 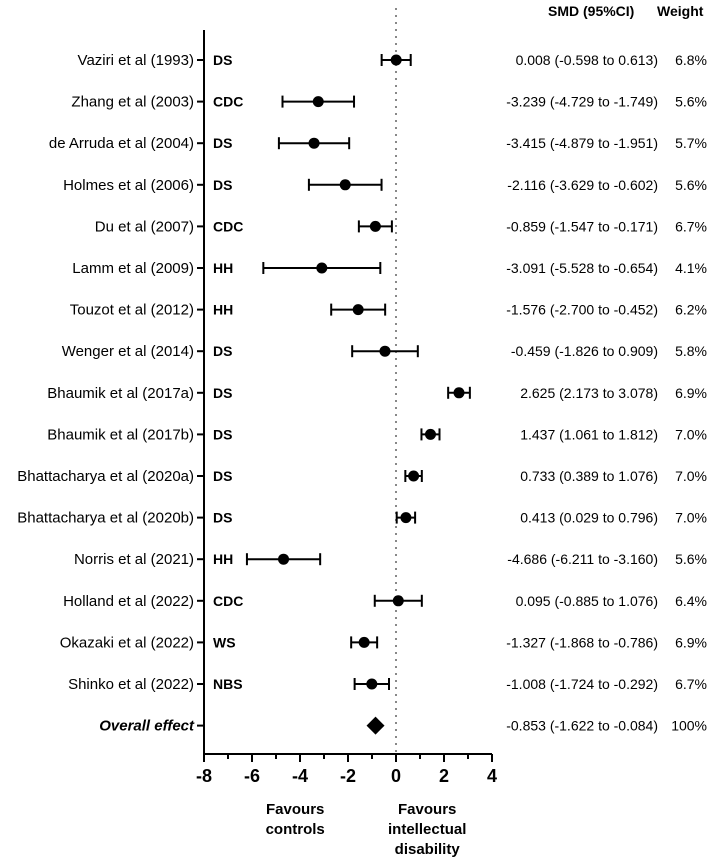 I want to click on smd-ci-value: -0.853 (-1.622 to -0.084), so click(x=582, y=726).